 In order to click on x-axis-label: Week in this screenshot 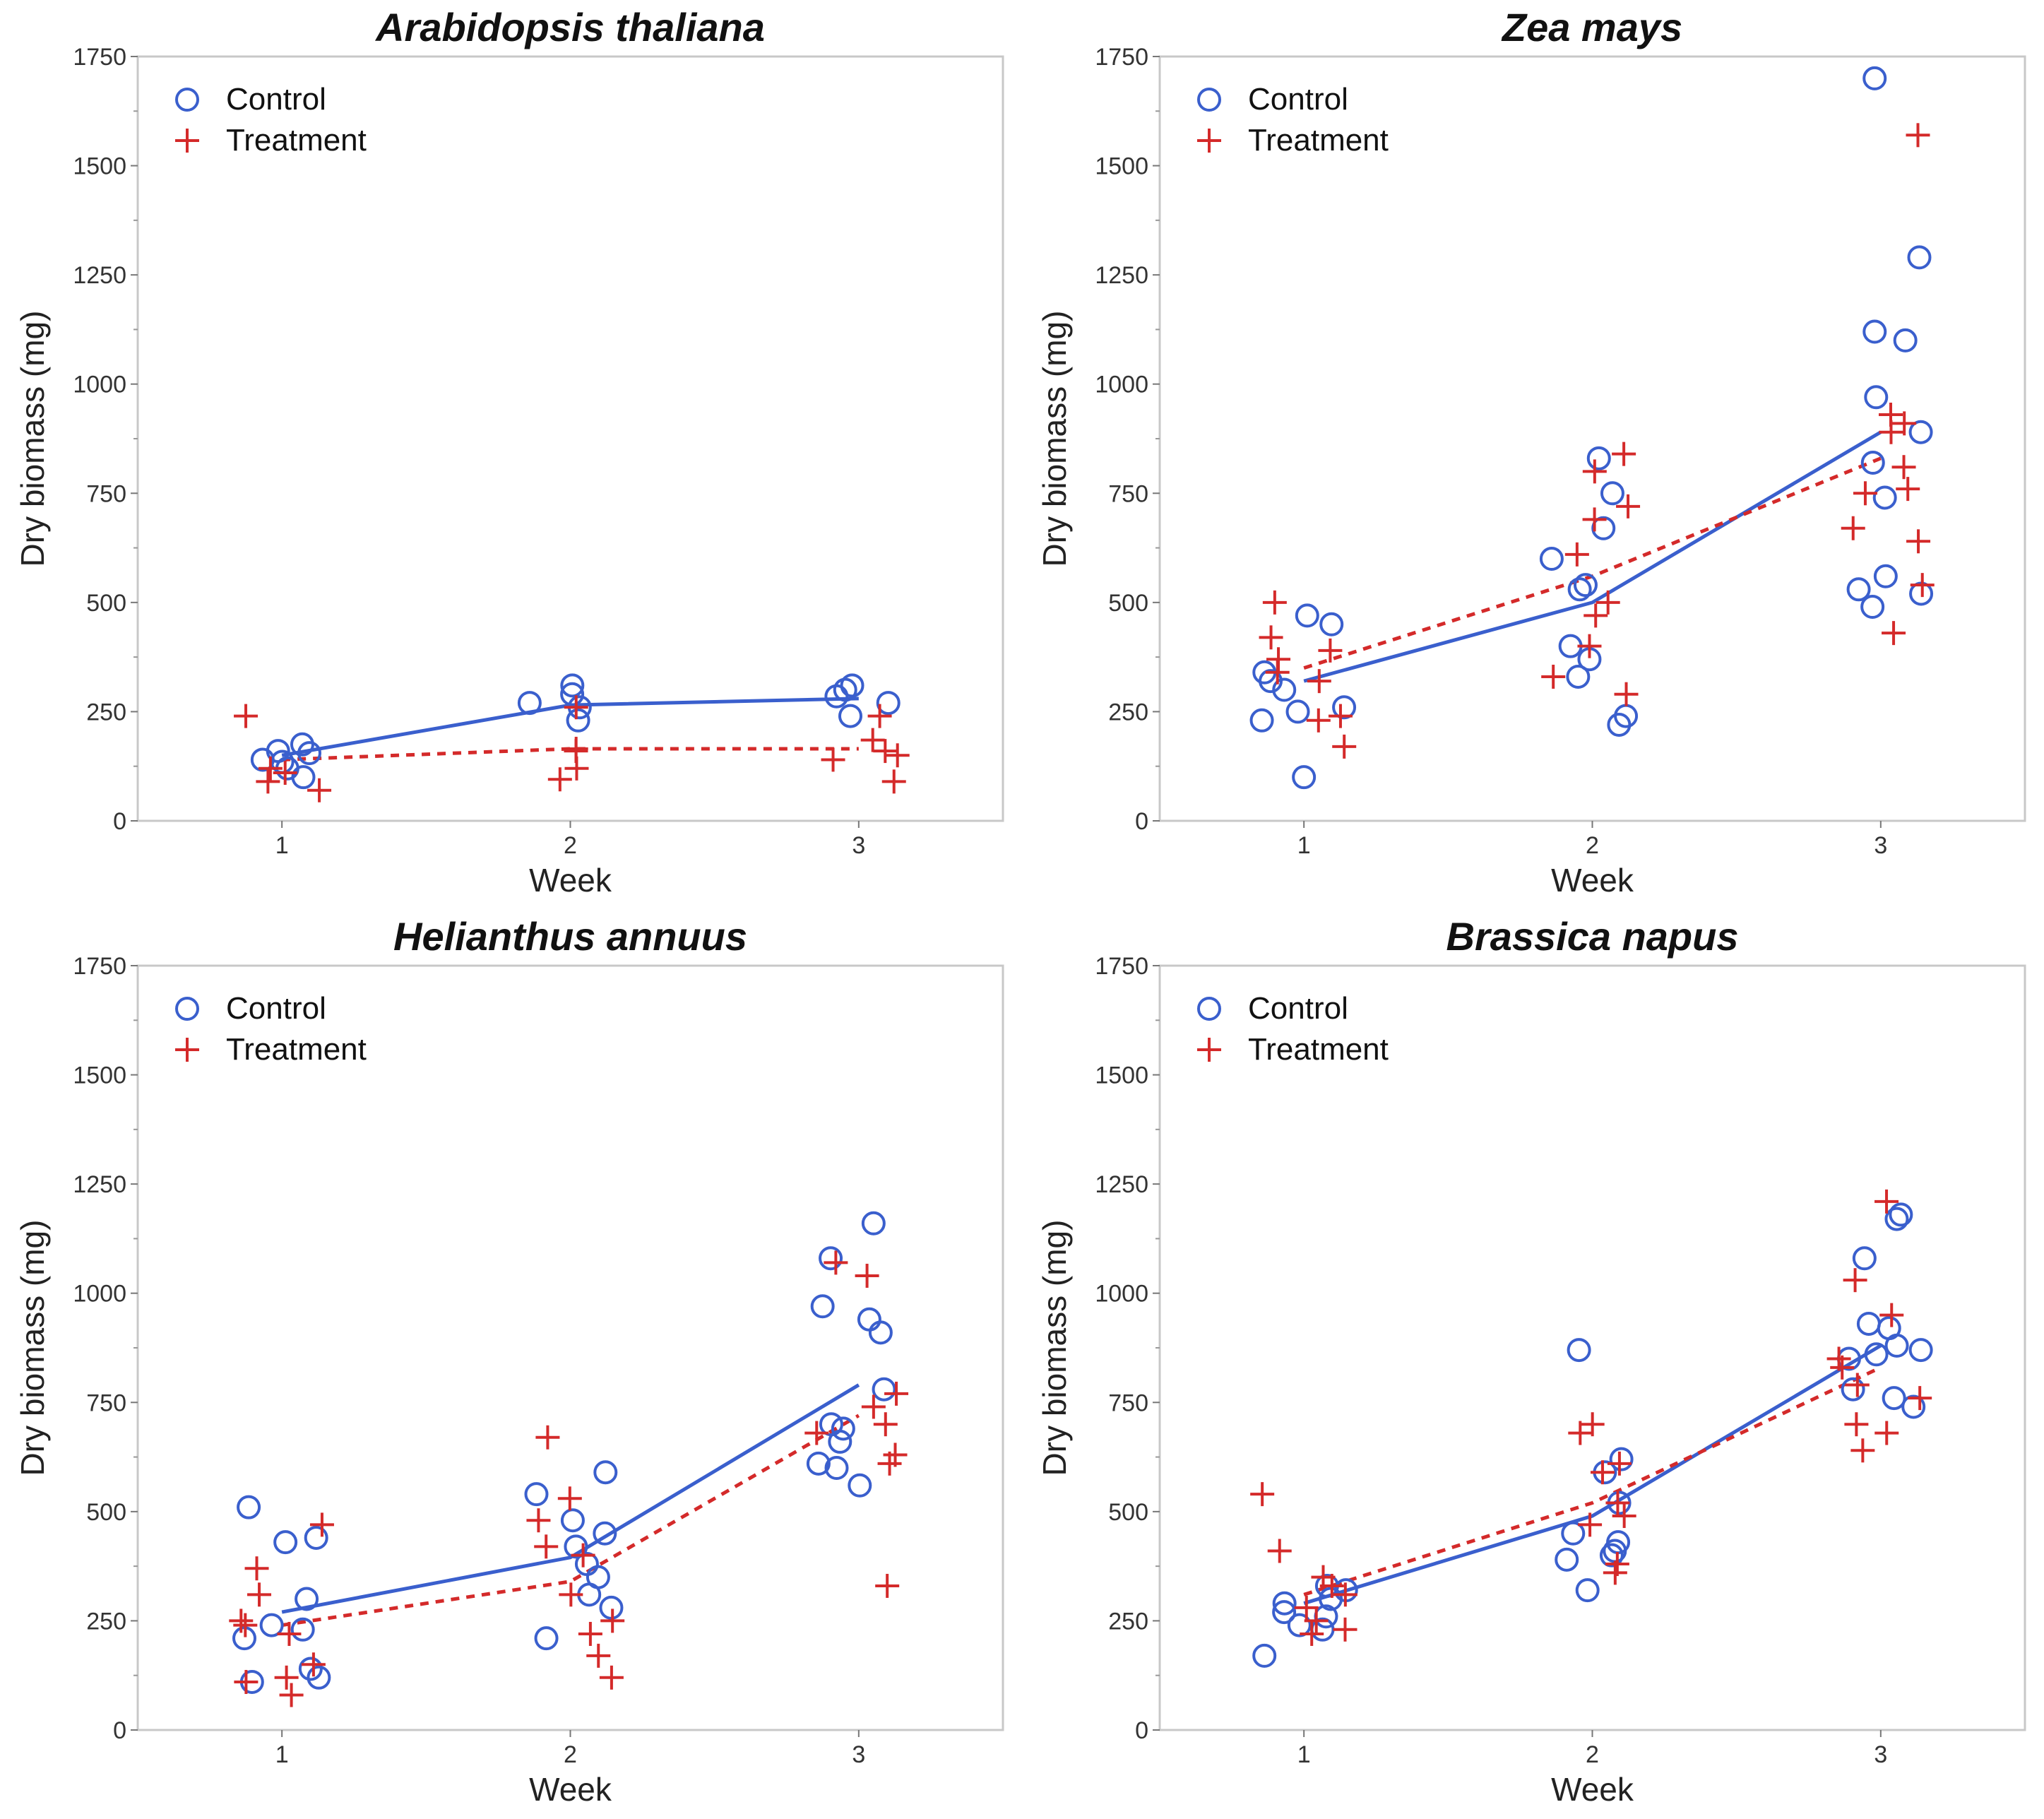, I will do `click(1592, 1790)`.